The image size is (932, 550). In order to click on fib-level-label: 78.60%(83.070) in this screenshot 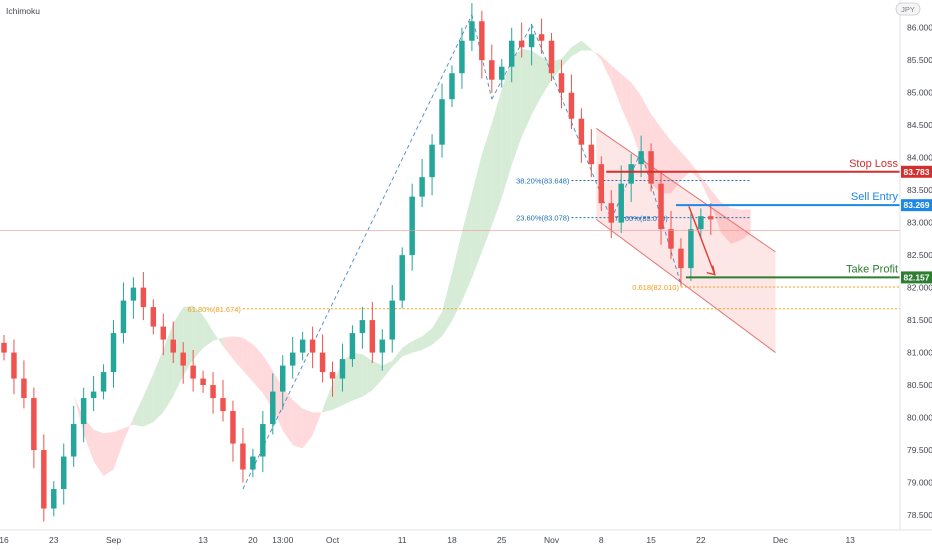, I will do `click(641, 218)`.